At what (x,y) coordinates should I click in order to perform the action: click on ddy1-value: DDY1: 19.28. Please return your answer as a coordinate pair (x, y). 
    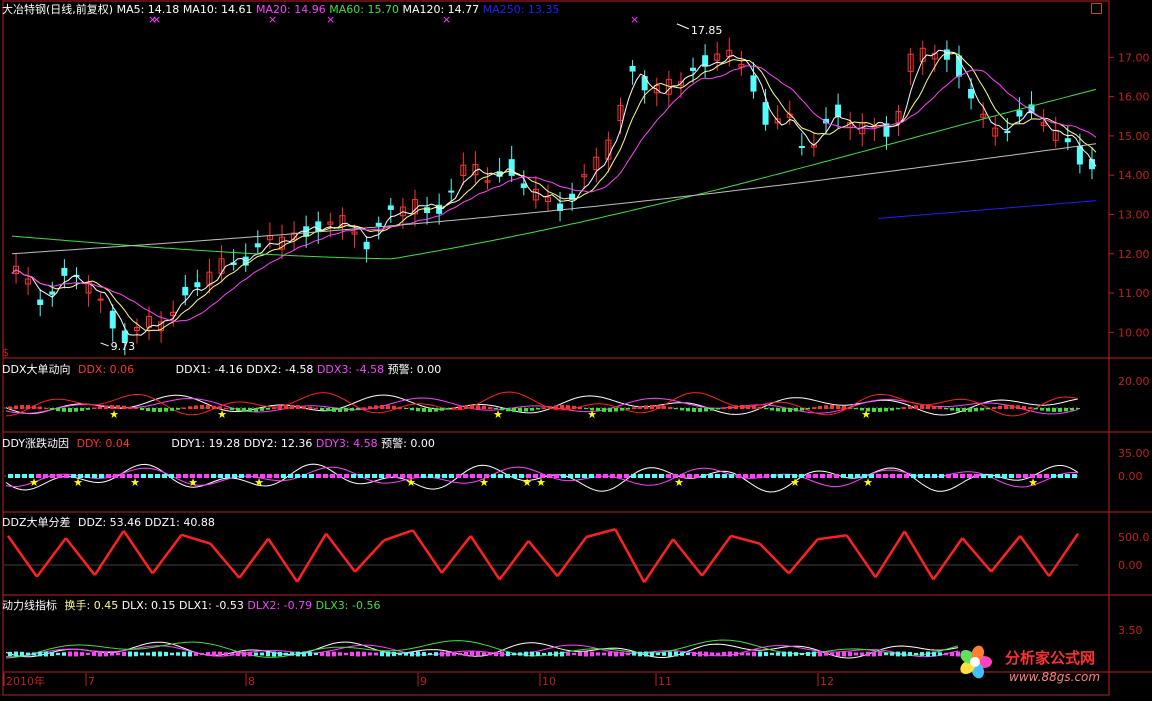
    Looking at the image, I should click on (206, 443).